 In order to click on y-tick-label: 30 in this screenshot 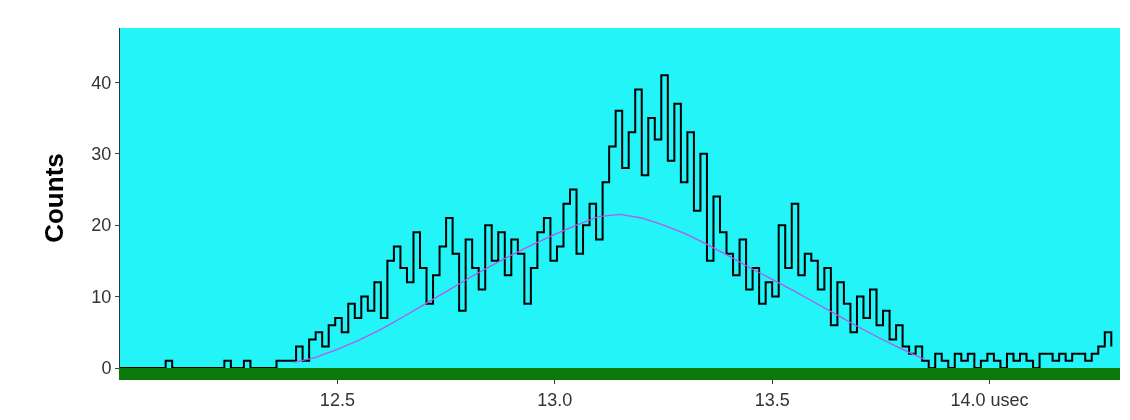, I will do `click(101, 154)`.